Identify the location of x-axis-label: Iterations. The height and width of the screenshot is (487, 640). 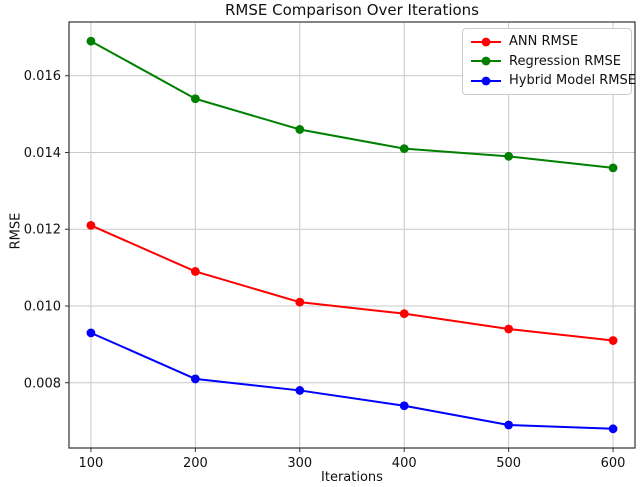
(352, 477).